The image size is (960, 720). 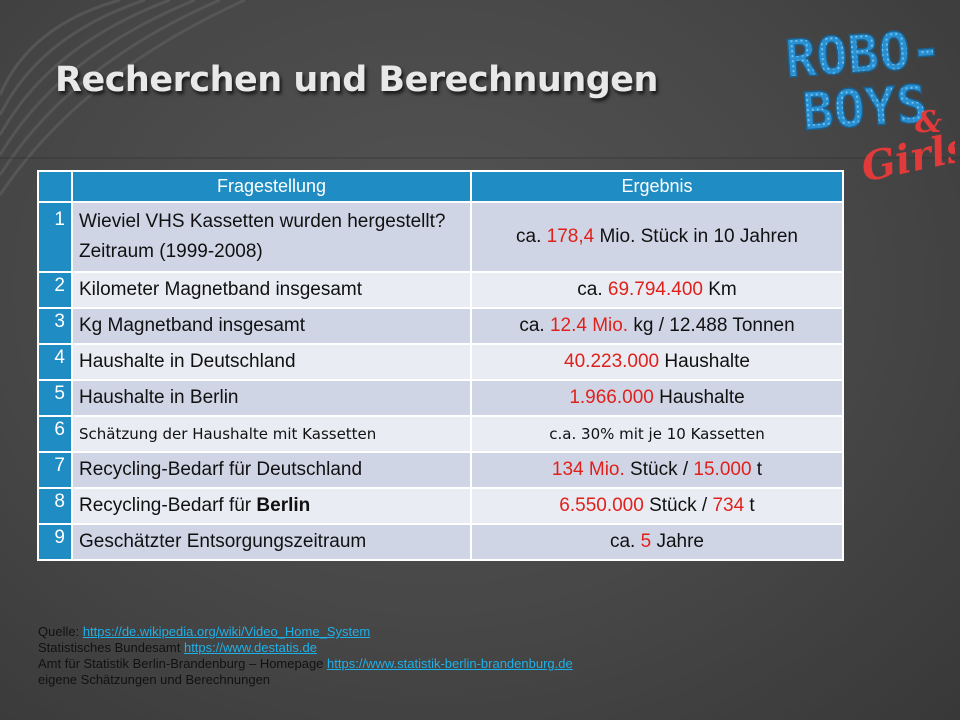 I want to click on result-value: 134 Mio., so click(x=588, y=469).